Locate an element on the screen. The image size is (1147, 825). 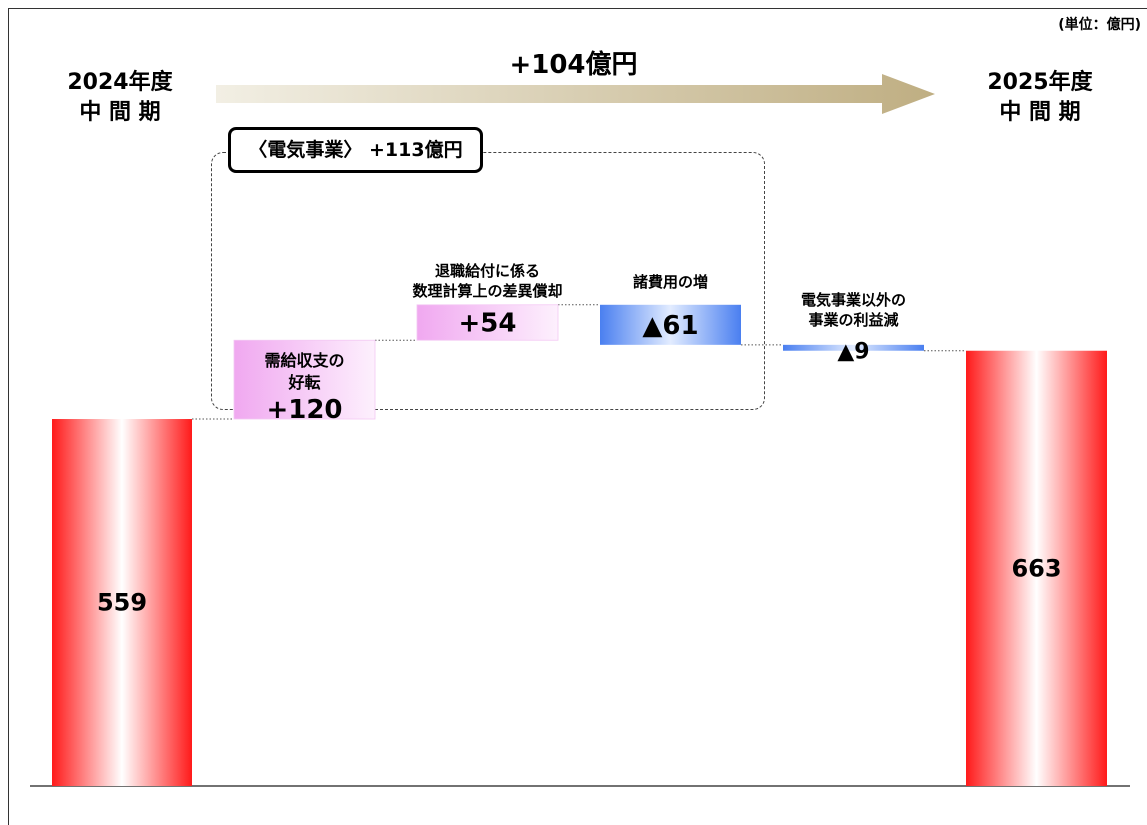
end-period-year: 2025年度 is located at coordinates (1040, 82).